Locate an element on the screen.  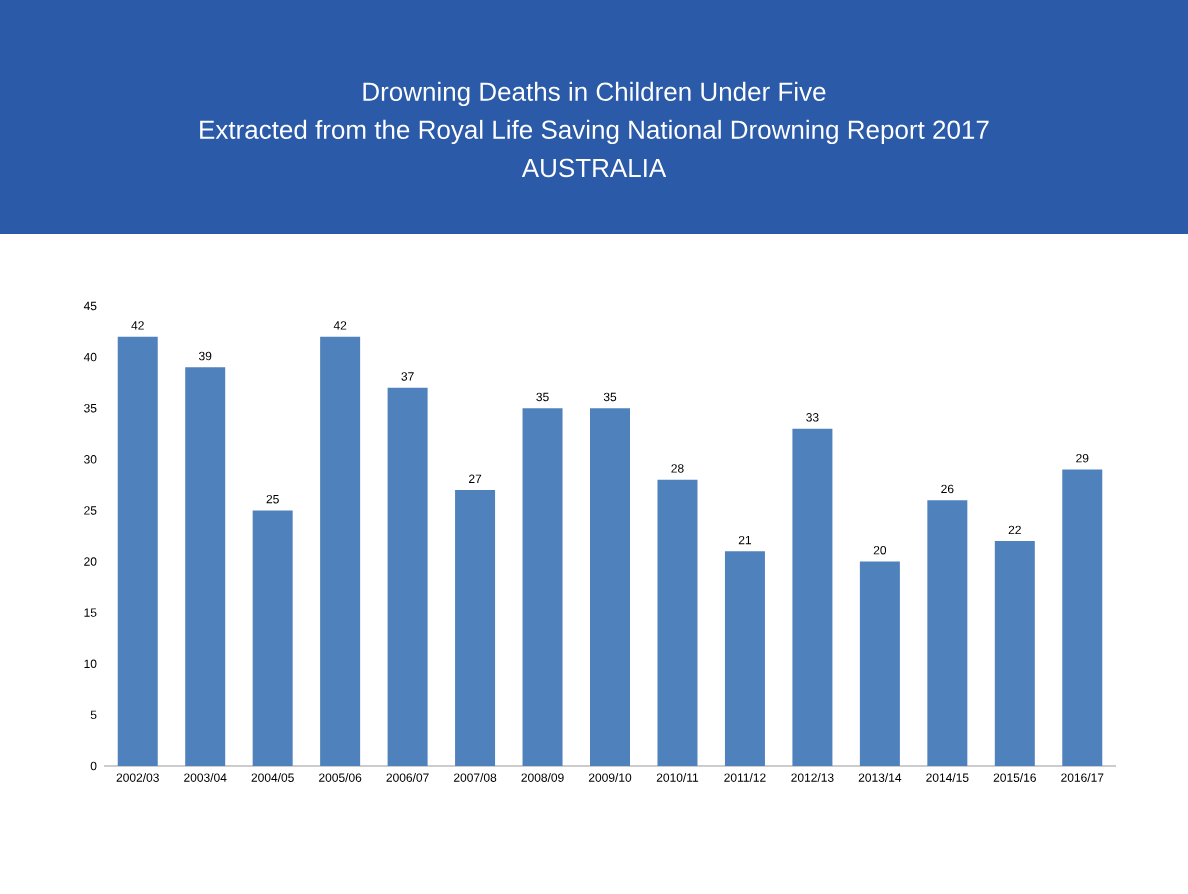
chart-subtitle: Extracted from the Royal Life Saving National Drowning Report 2017 is located at coordinates (594, 132).